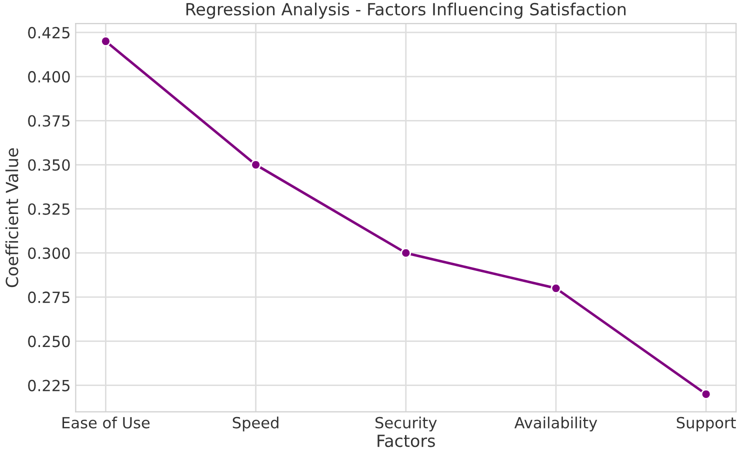 The image size is (742, 454). I want to click on y-tick-label: 0.375, so click(49, 121).